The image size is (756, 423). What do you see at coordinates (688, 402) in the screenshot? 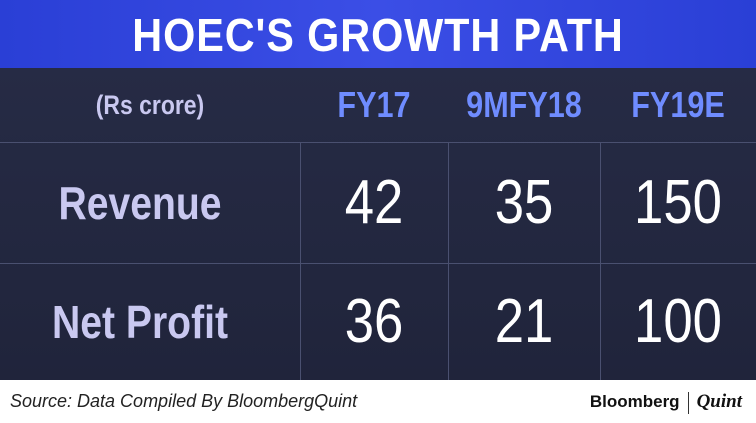
I see `brand-separator` at bounding box center [688, 402].